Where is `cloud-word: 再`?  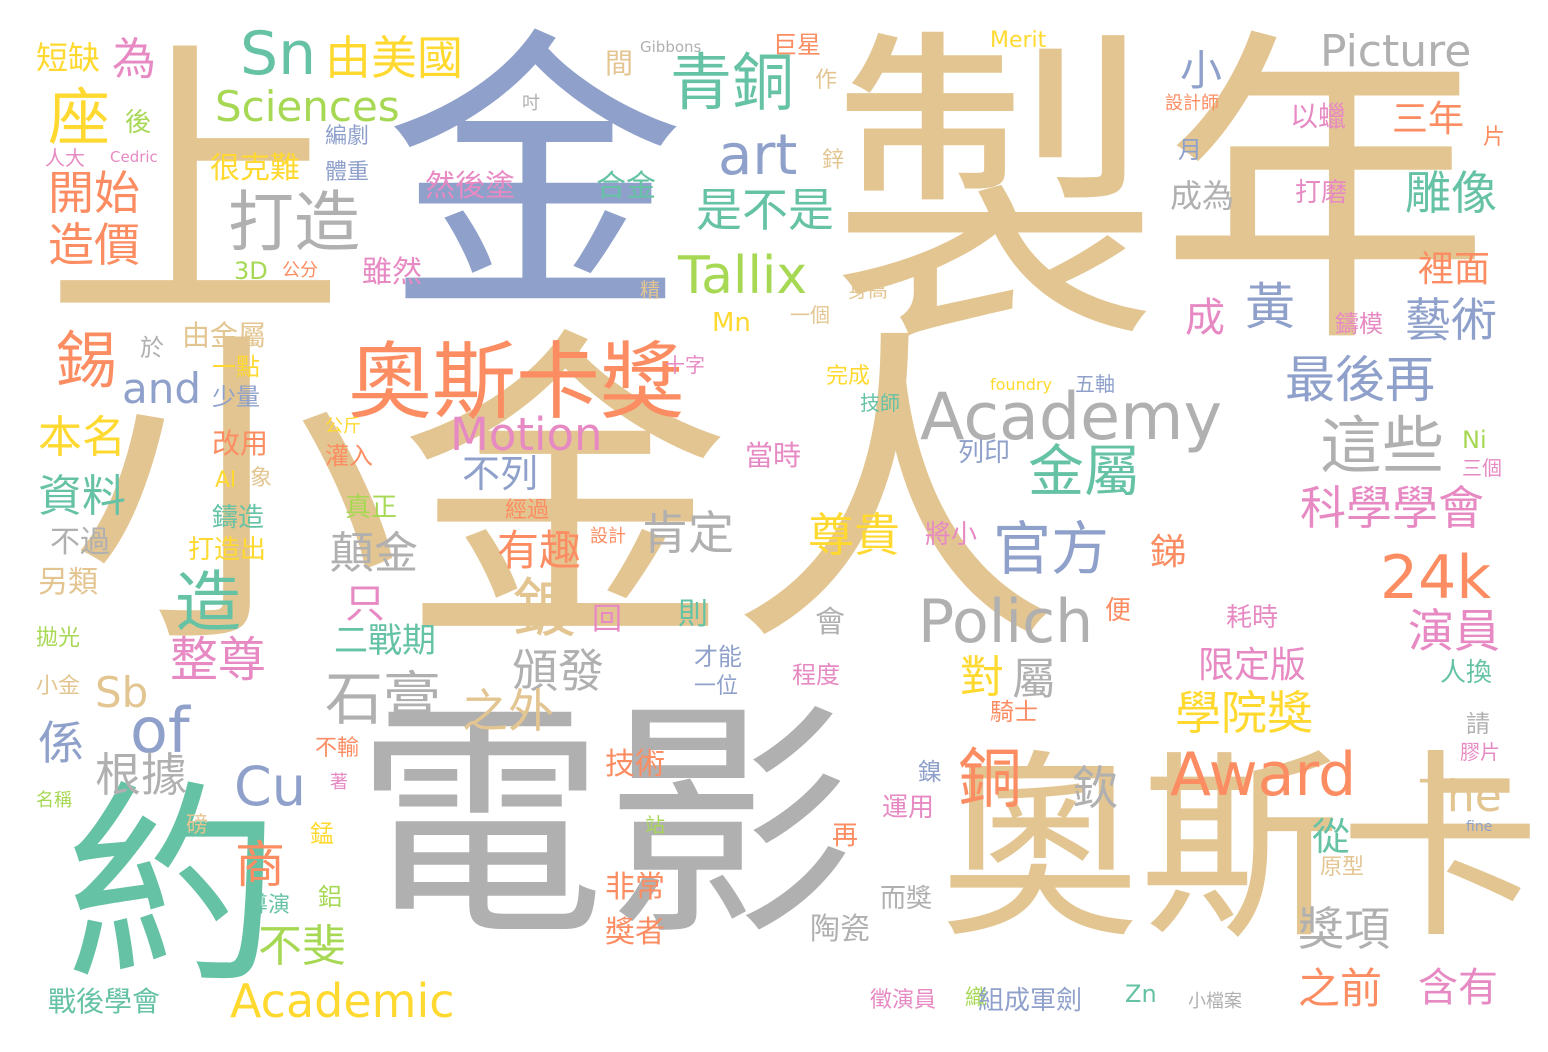
cloud-word: 再 is located at coordinates (845, 836).